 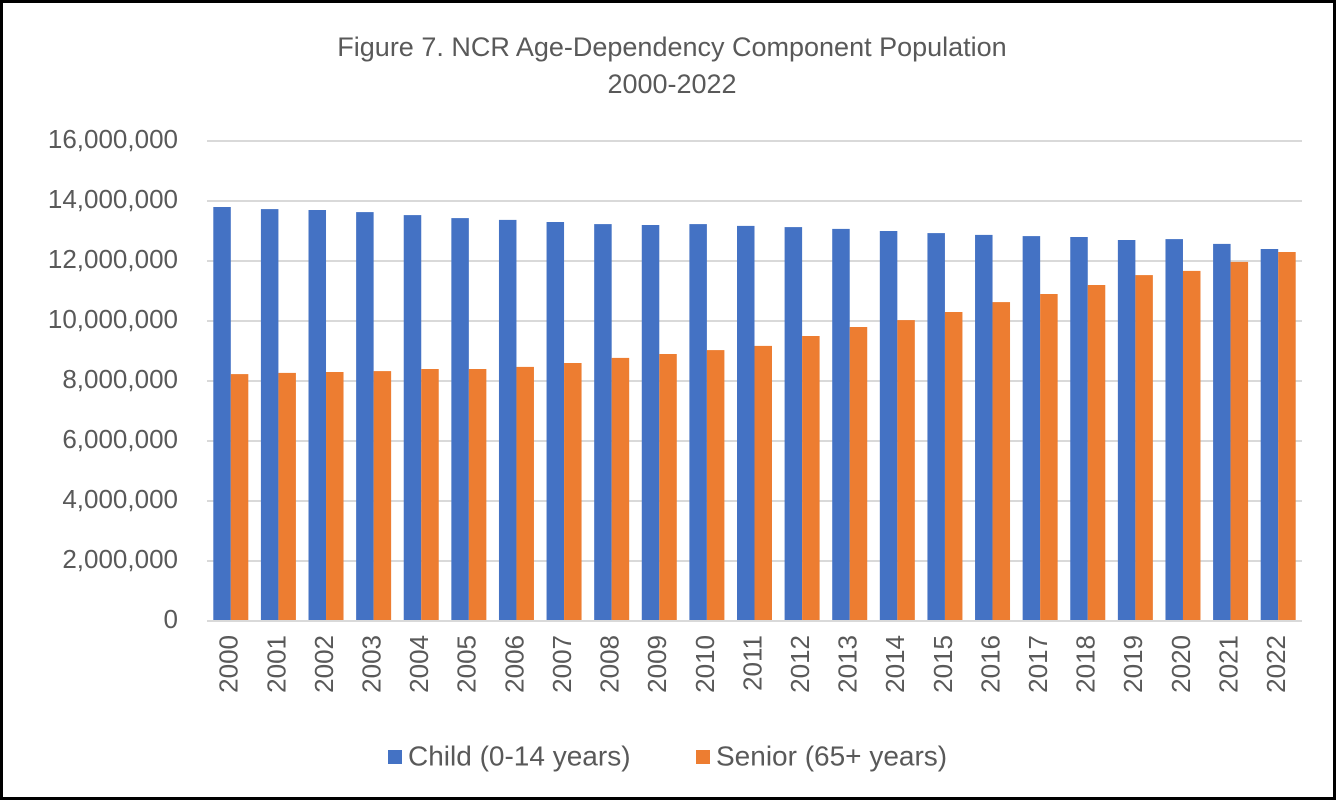 What do you see at coordinates (1276, 664) in the screenshot?
I see `x-tick-label: 2022` at bounding box center [1276, 664].